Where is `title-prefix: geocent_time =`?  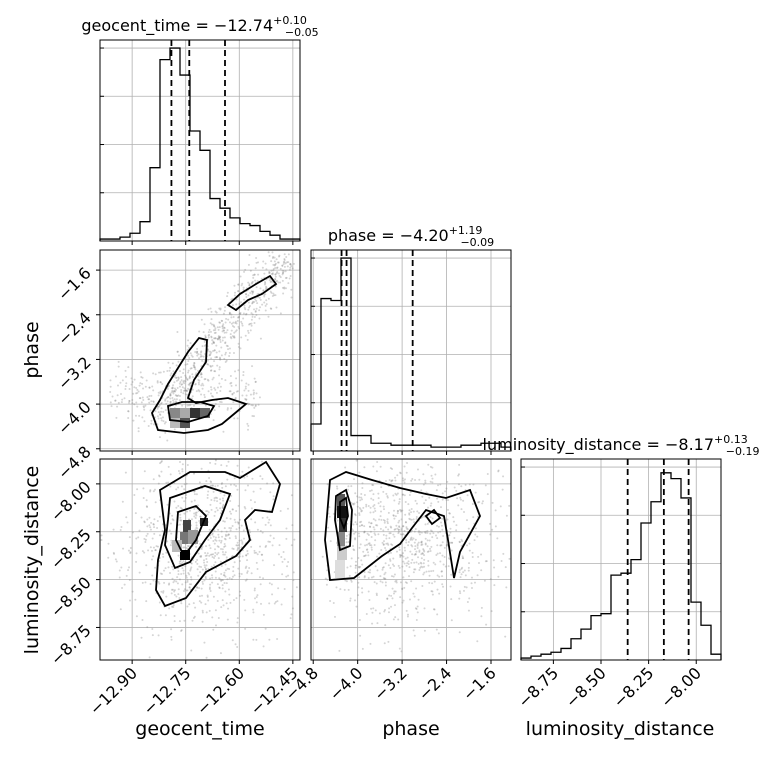 title-prefix: geocent_time = is located at coordinates (147, 26).